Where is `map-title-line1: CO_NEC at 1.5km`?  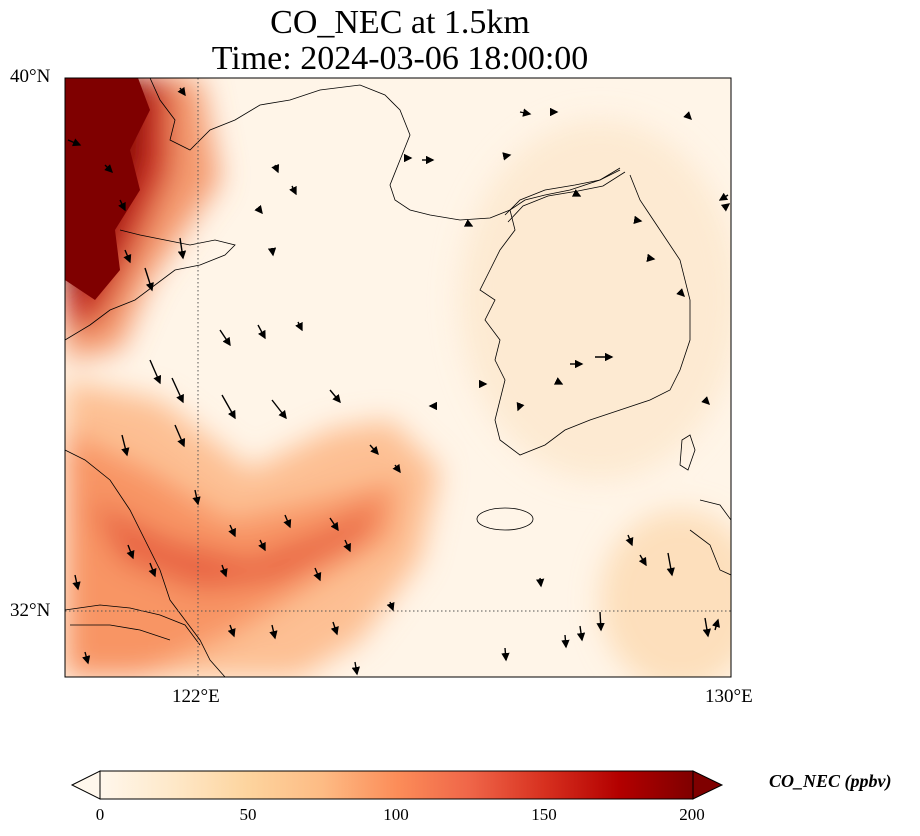 map-title-line1: CO_NEC at 1.5km is located at coordinates (400, 22).